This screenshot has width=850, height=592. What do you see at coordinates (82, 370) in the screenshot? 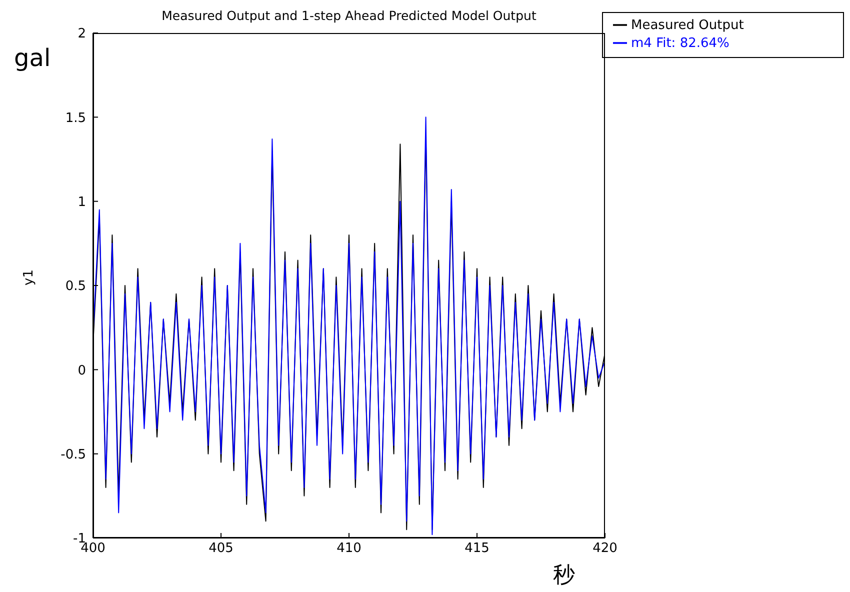
I see `y-tick-label: 0` at bounding box center [82, 370].